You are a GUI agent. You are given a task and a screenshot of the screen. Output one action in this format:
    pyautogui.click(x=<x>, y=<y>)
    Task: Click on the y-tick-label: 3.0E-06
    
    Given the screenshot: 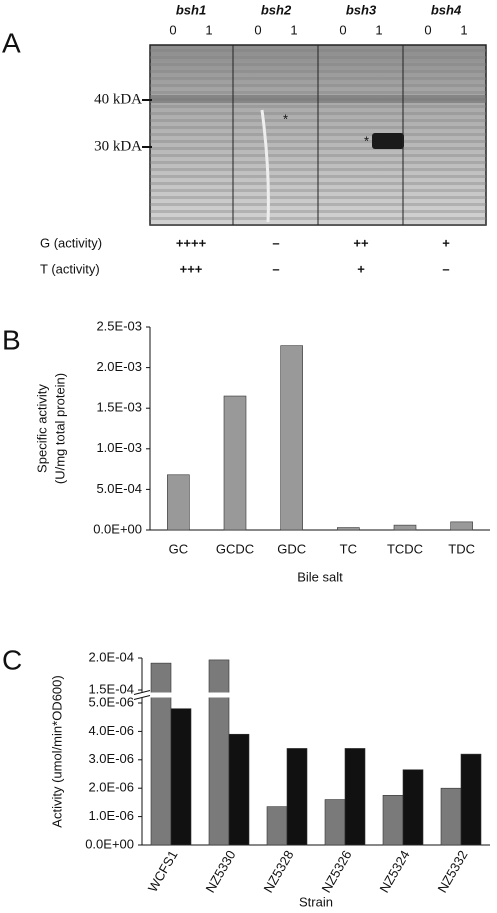 What is the action you would take?
    pyautogui.click(x=111, y=758)
    